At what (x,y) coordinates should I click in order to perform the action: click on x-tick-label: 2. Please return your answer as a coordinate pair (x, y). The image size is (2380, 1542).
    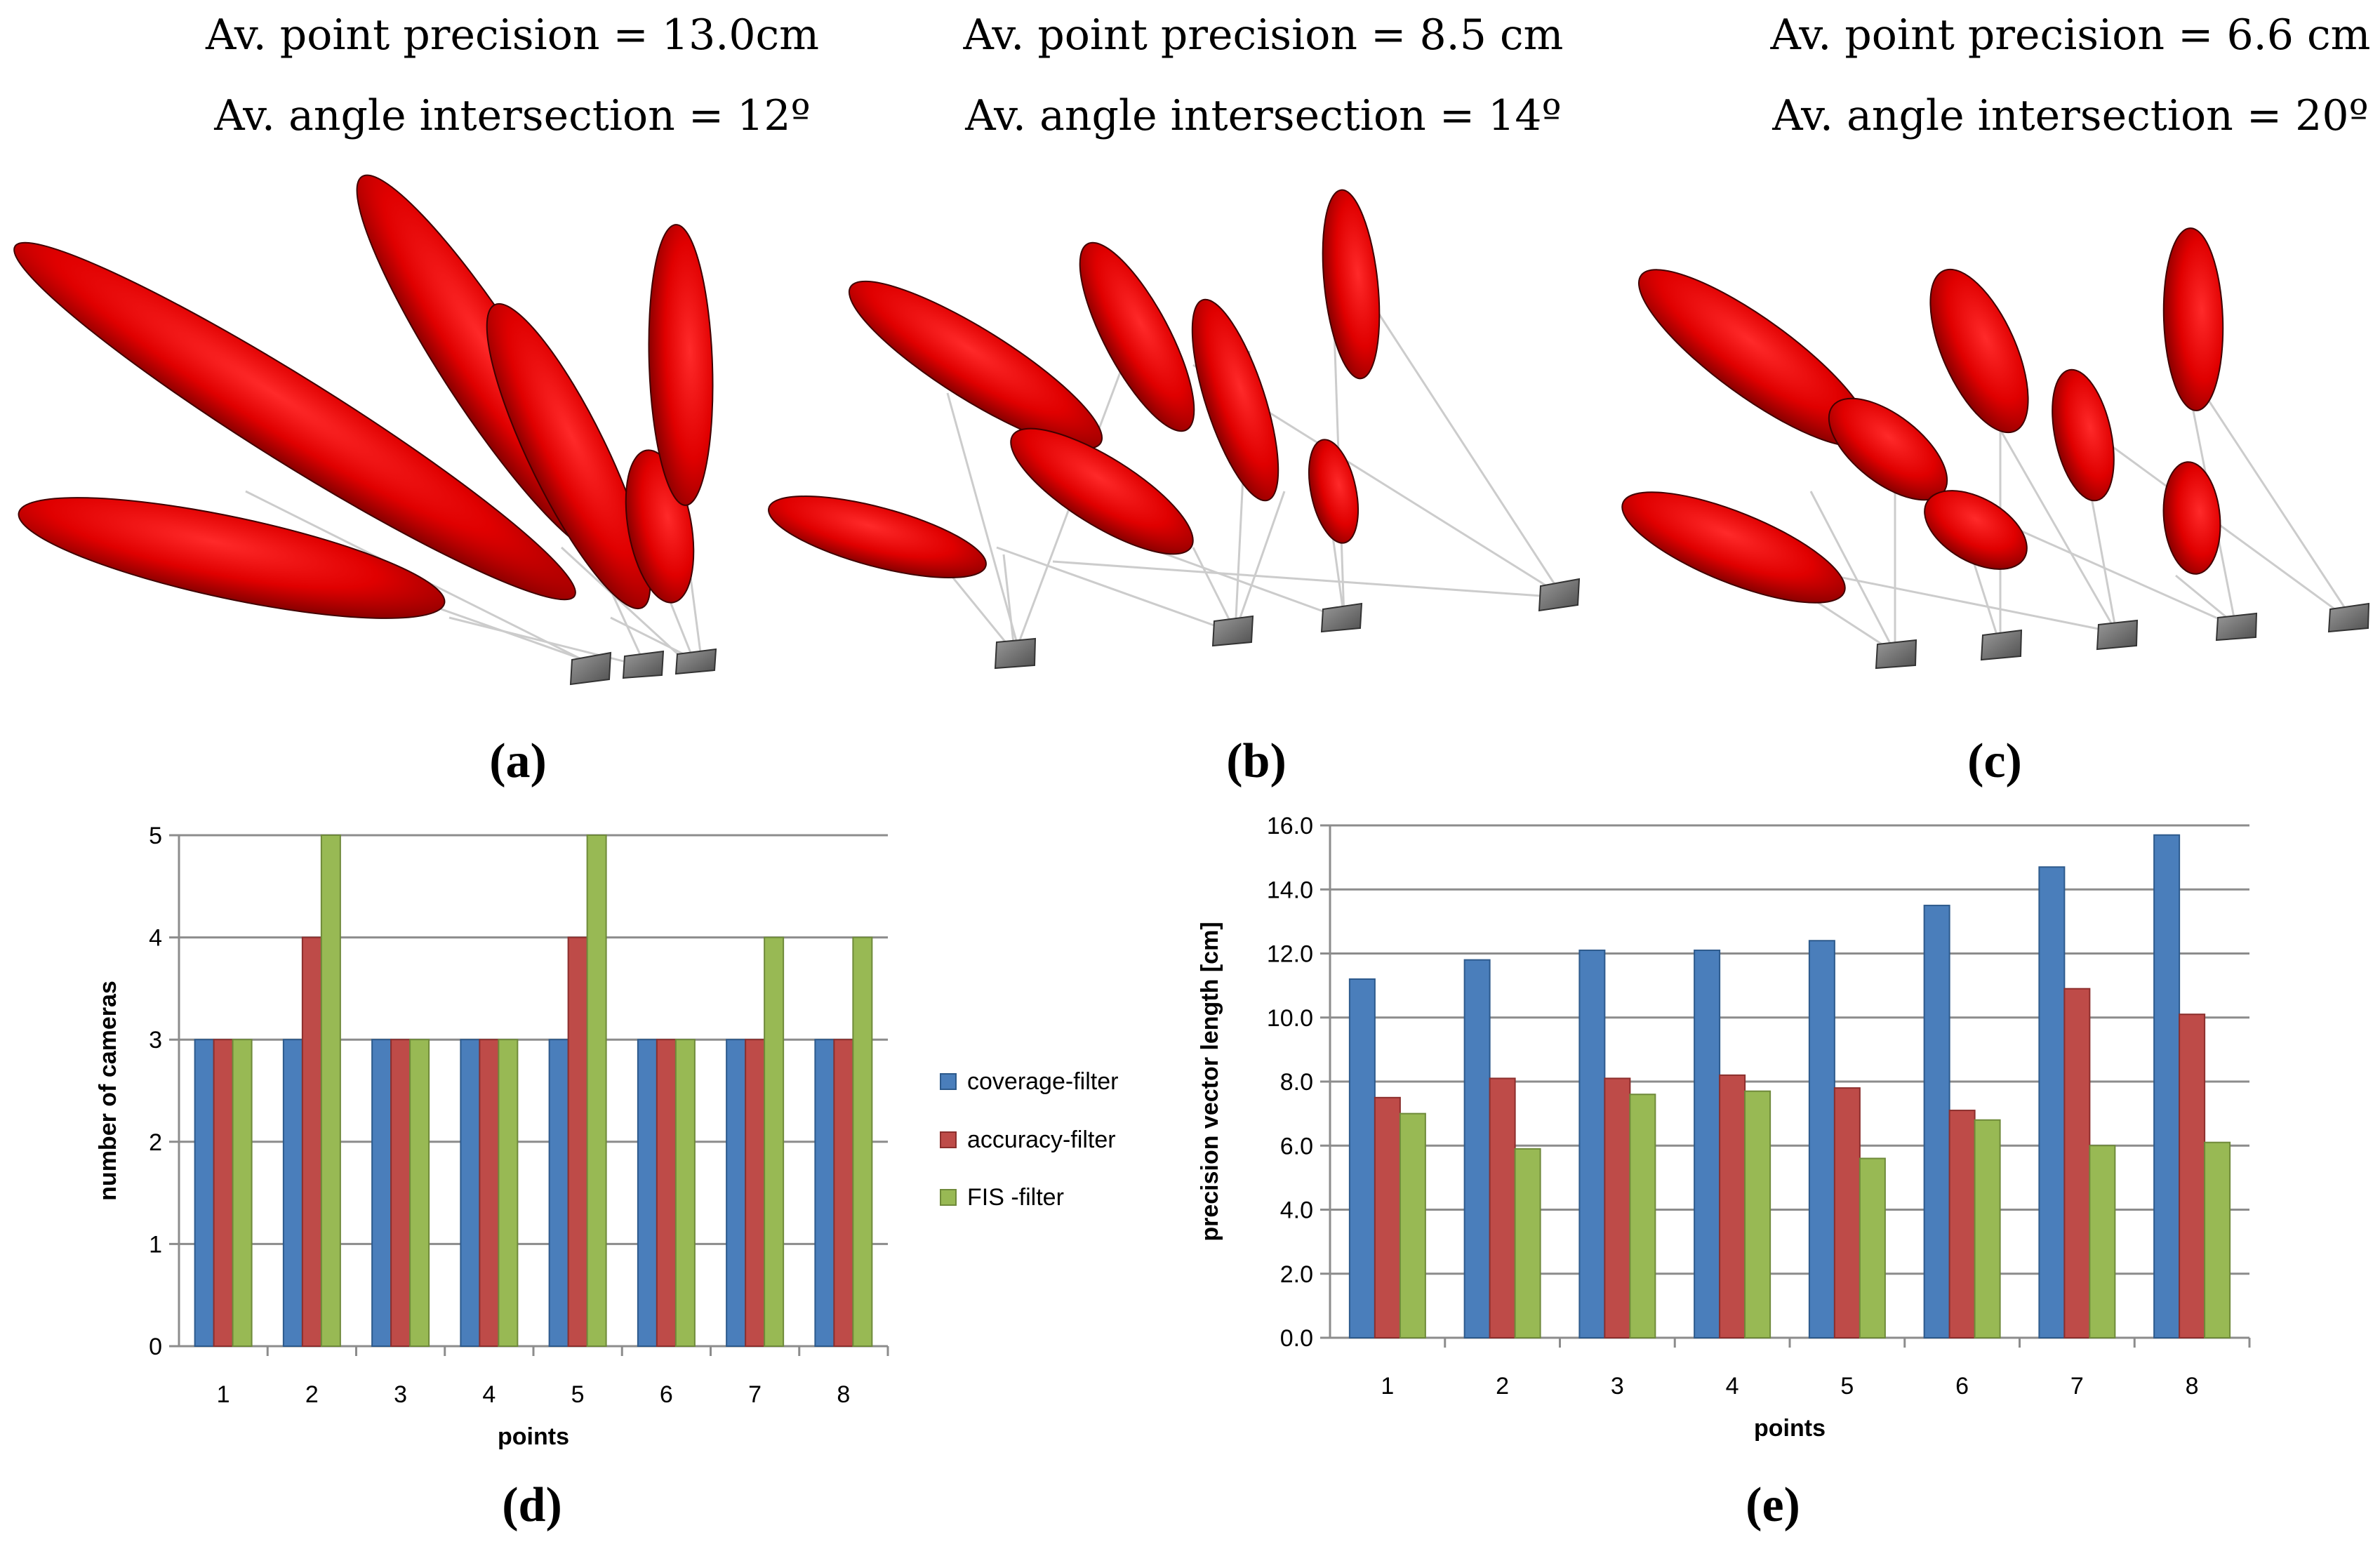
    Looking at the image, I should click on (1502, 1386).